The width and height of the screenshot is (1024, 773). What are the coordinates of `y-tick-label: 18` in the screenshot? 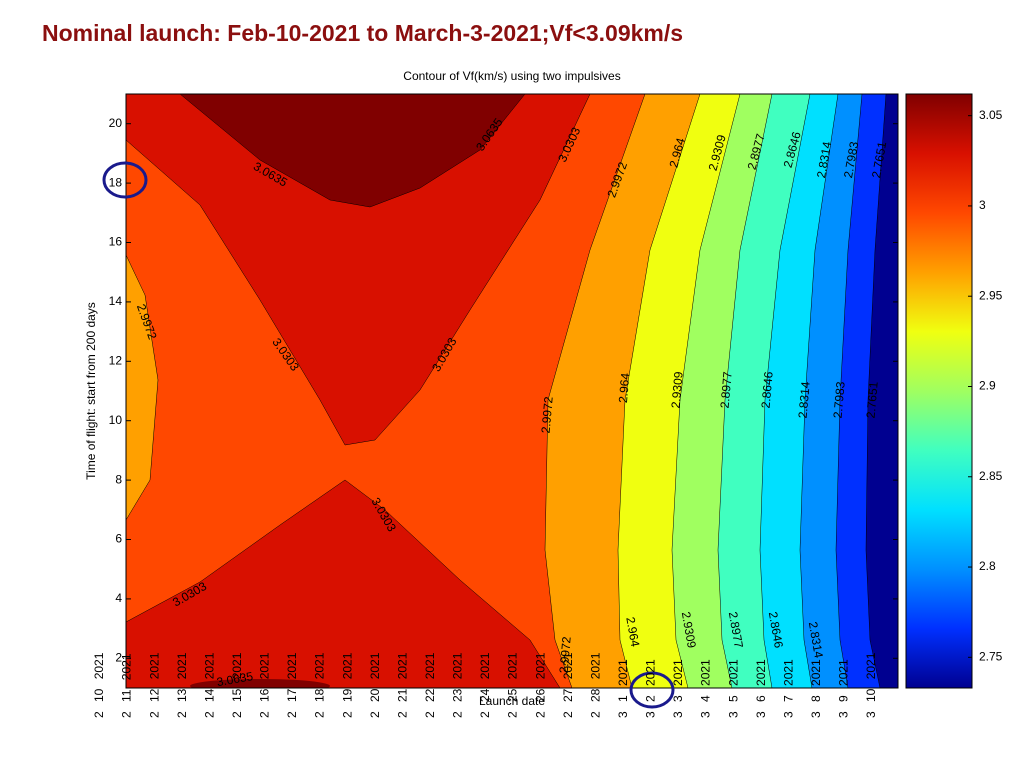 It's located at (116, 182).